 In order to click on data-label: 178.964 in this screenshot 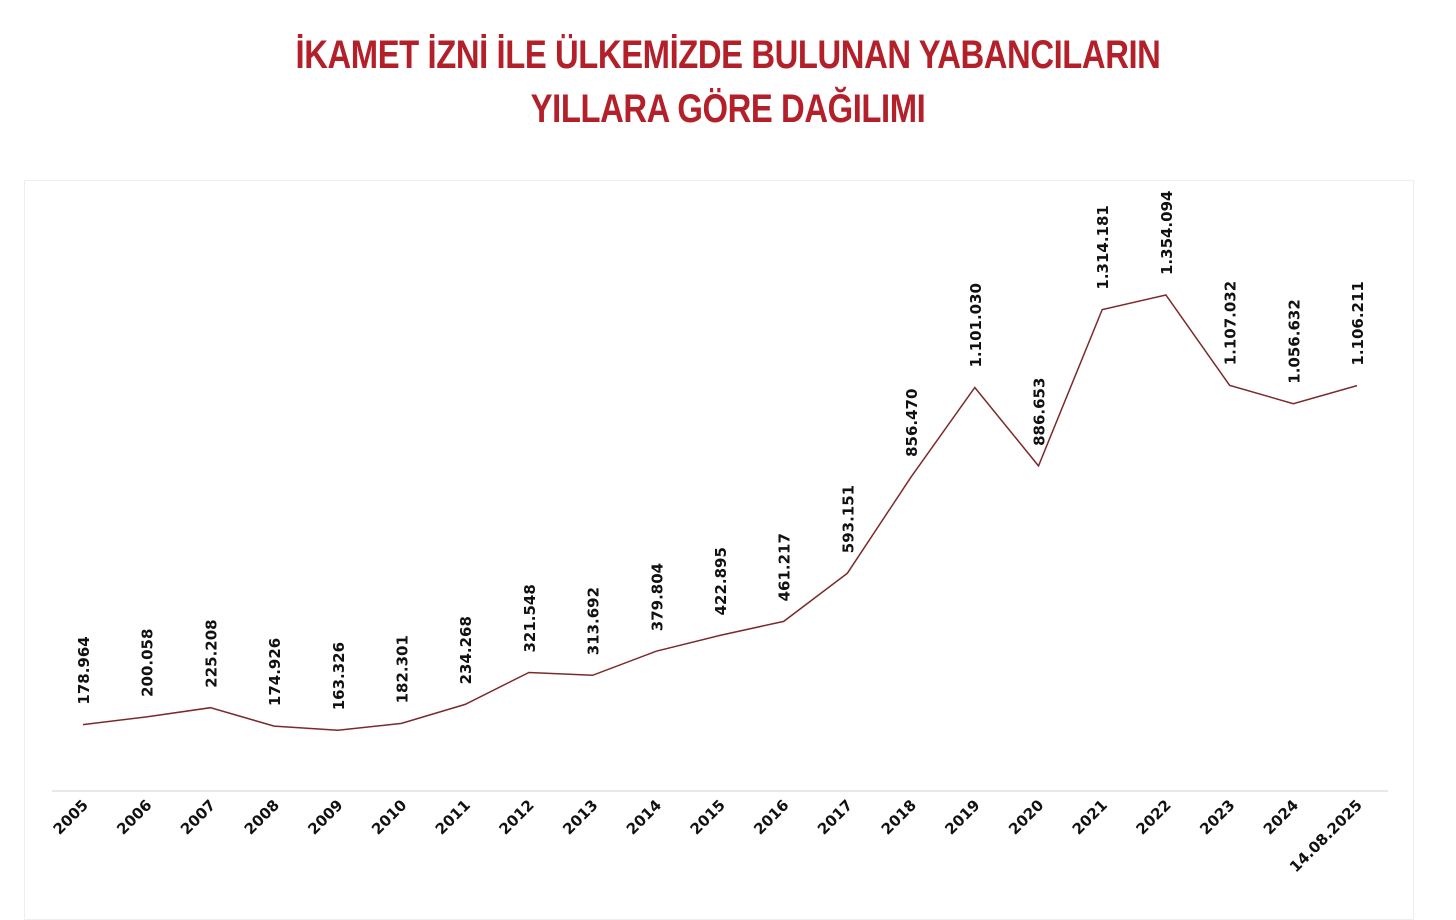, I will do `click(84, 670)`.